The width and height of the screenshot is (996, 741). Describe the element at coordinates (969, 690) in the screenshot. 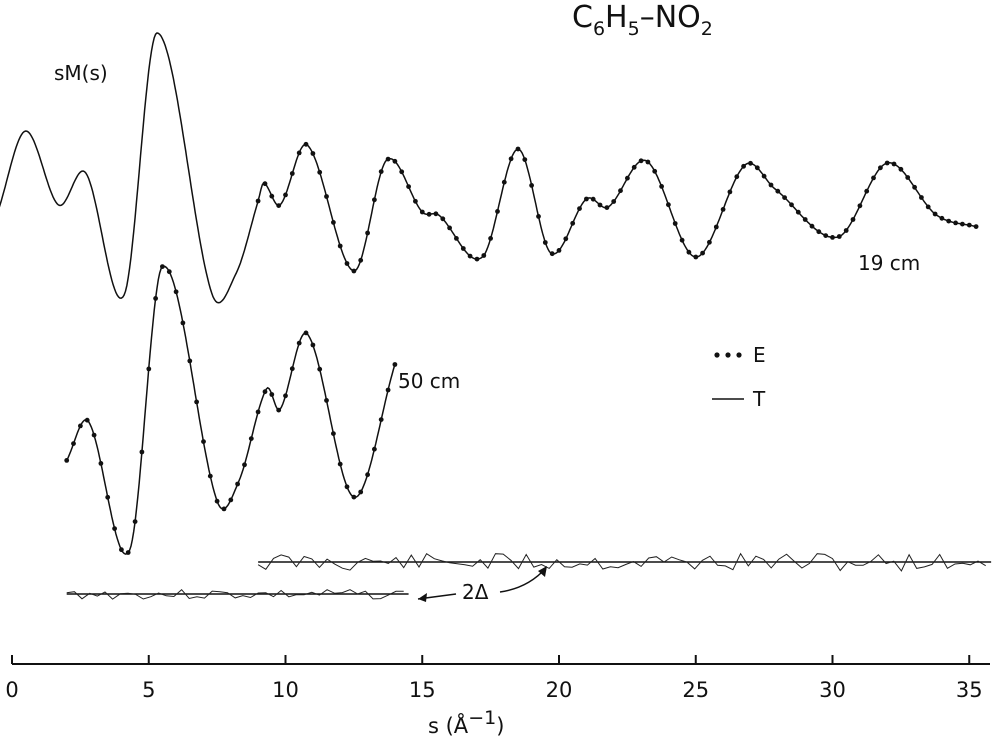

I see `x-tick-label: 35` at that location.